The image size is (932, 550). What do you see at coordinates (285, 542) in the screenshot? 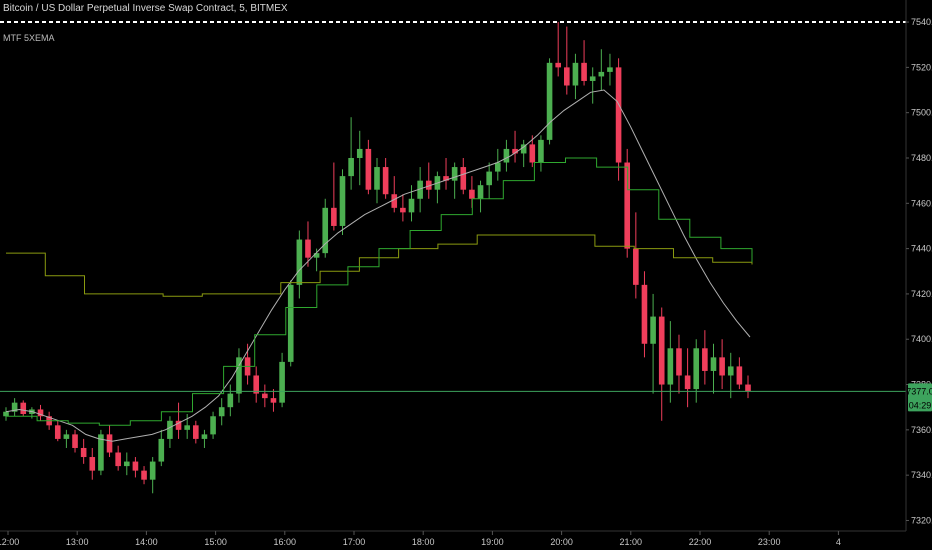
I see `x-tick-label: 16:00` at bounding box center [285, 542].